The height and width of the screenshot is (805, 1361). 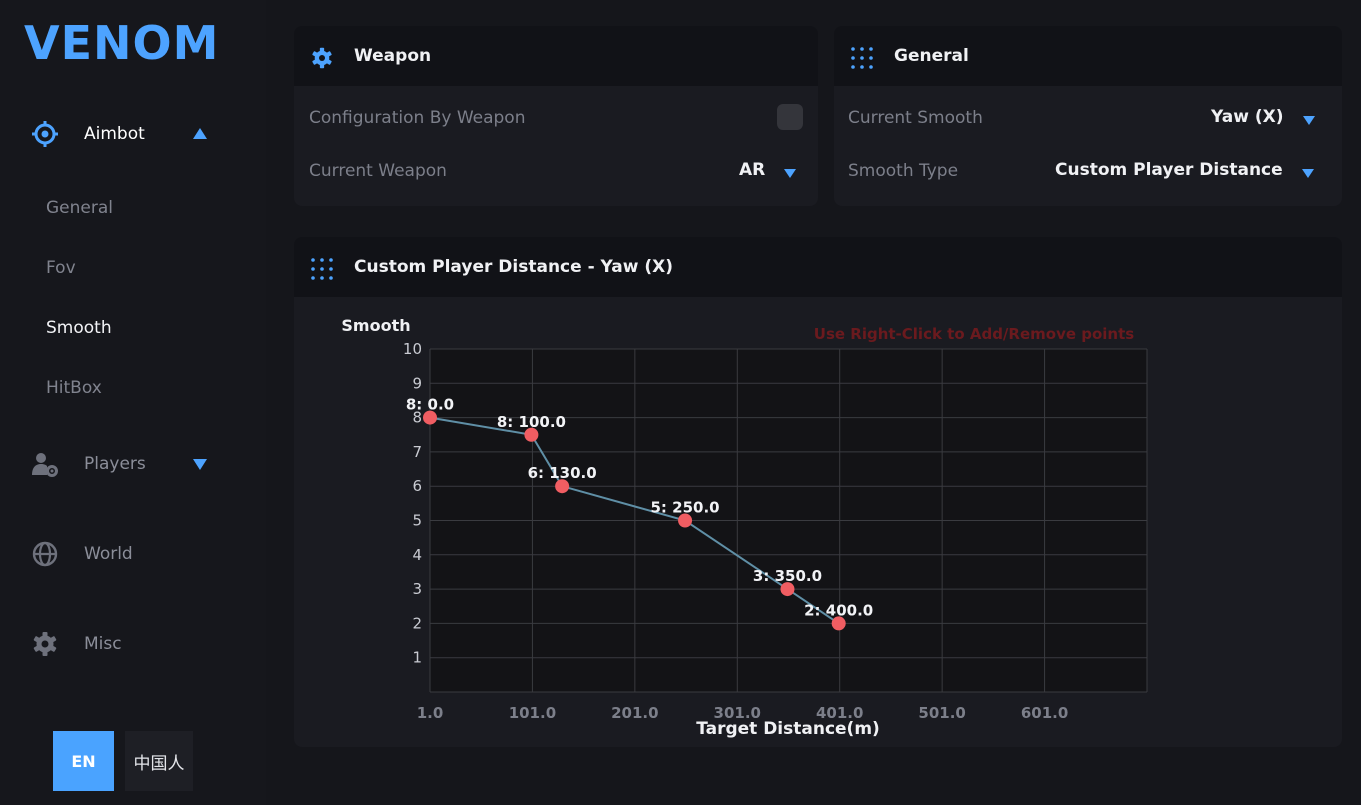 What do you see at coordinates (556, 56) in the screenshot?
I see `weapon-panel-header: Weapon` at bounding box center [556, 56].